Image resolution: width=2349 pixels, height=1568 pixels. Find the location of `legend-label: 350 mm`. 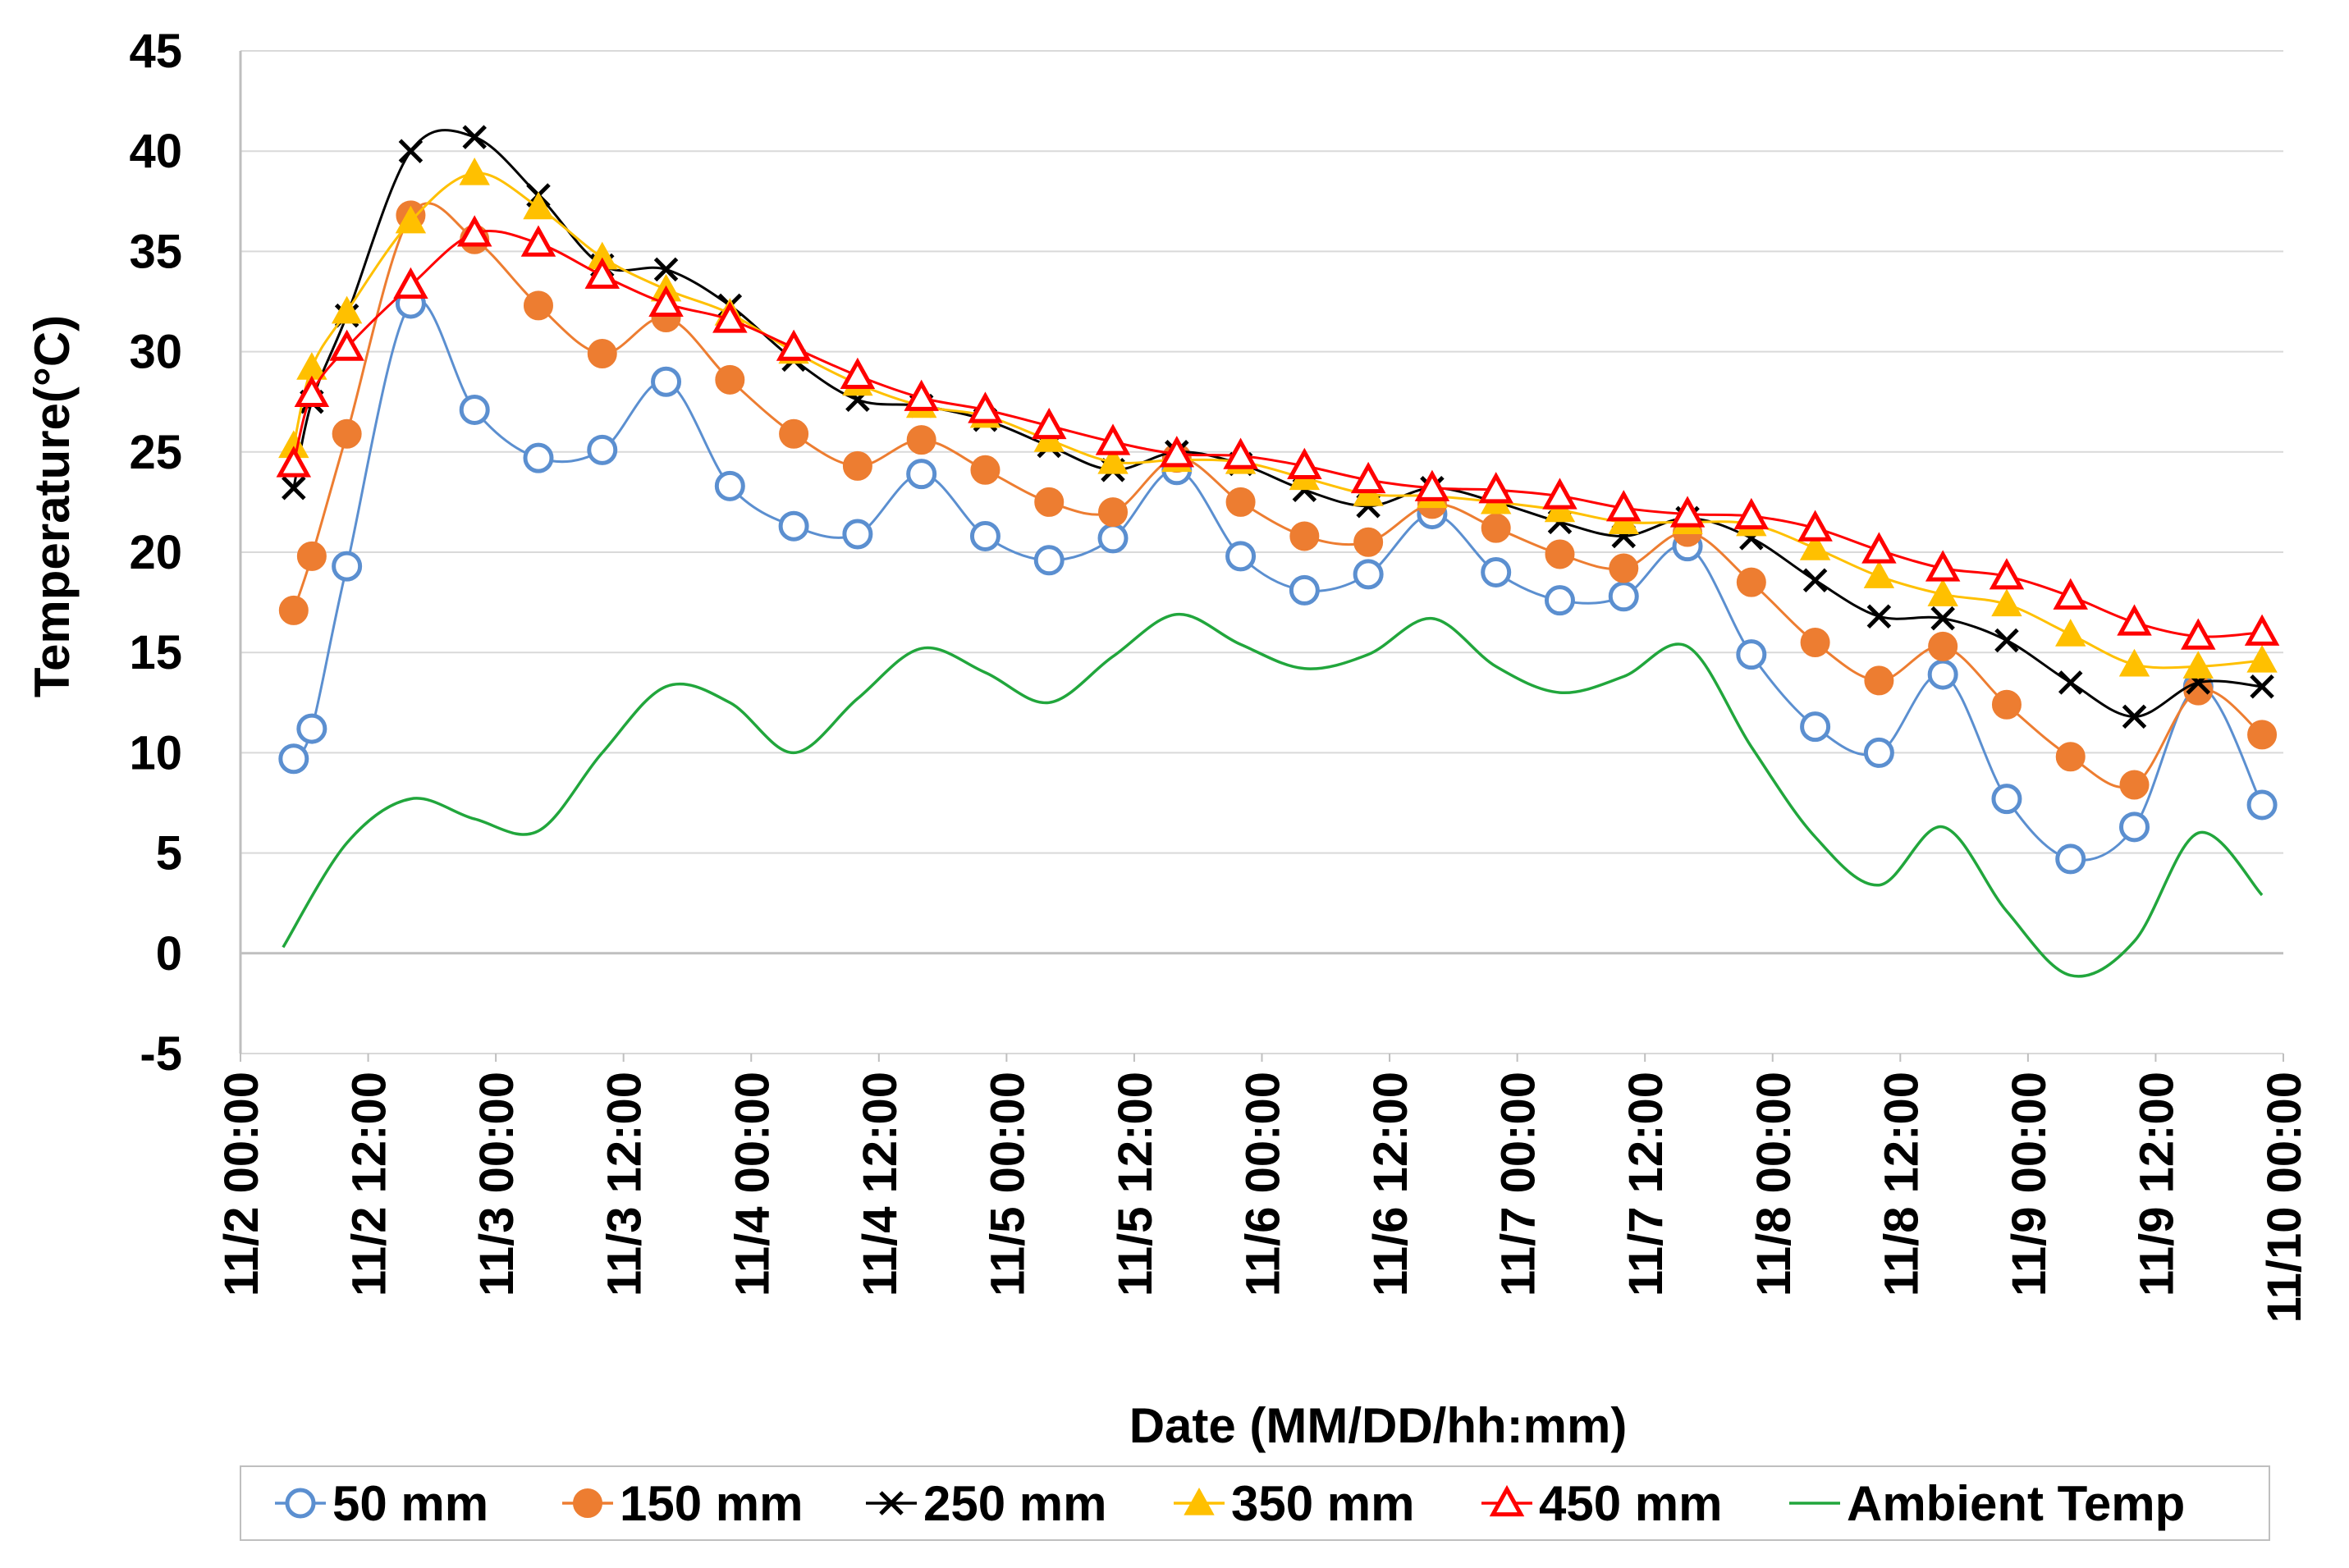

legend-label: 350 mm is located at coordinates (1322, 1503).